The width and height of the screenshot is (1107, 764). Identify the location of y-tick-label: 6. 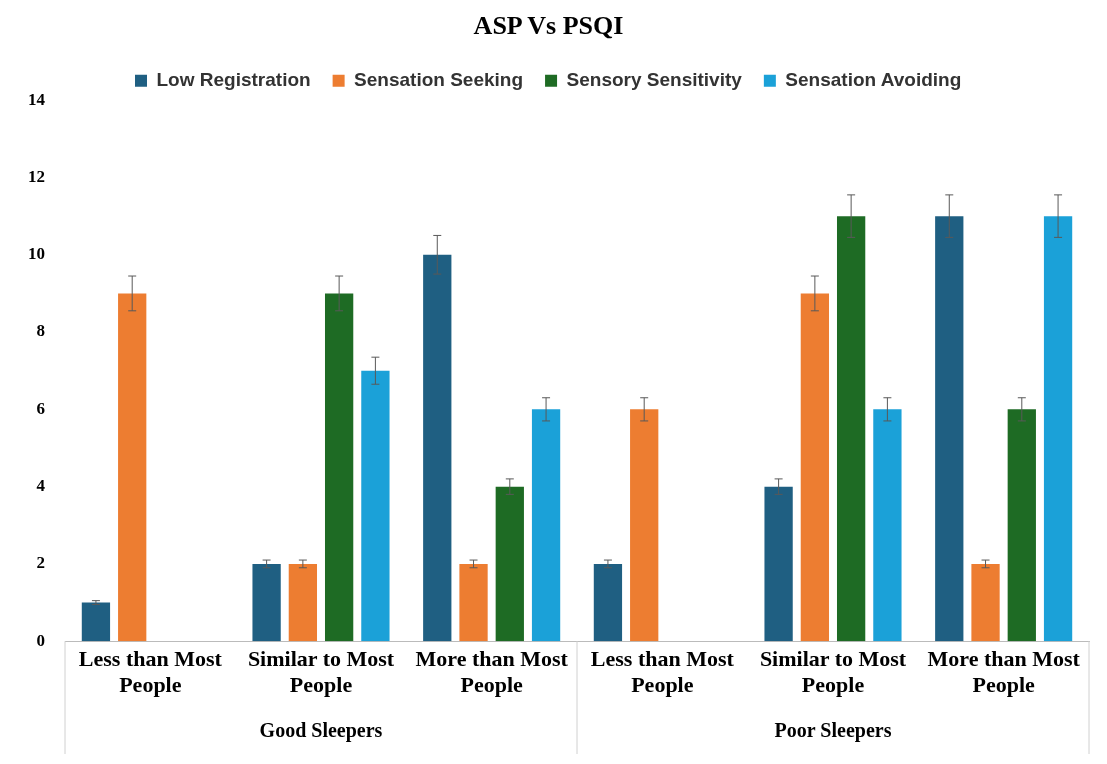
(40, 408).